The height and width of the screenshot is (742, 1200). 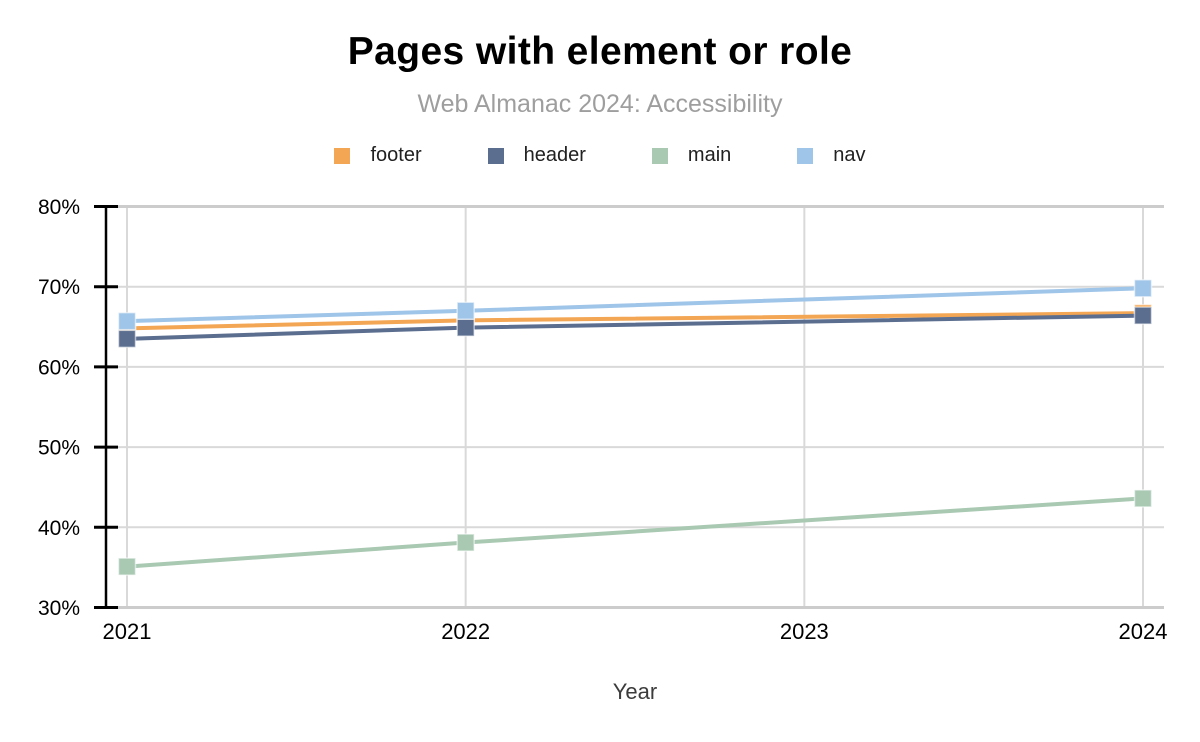 What do you see at coordinates (849, 155) in the screenshot?
I see `legend-label-nav: nav` at bounding box center [849, 155].